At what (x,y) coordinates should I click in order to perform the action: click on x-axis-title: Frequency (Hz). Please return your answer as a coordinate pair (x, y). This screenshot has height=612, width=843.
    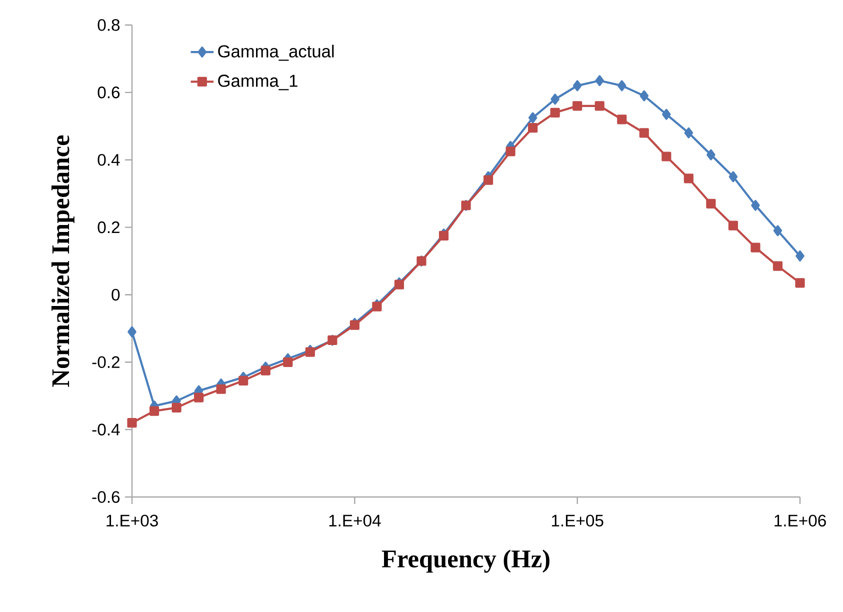
    Looking at the image, I should click on (466, 561).